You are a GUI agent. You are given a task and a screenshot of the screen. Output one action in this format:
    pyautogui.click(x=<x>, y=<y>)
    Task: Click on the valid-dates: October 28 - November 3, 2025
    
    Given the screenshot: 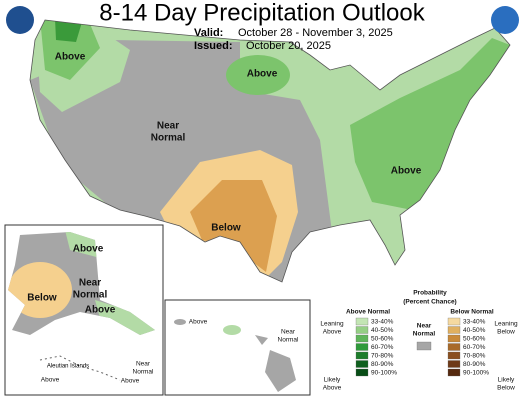 What is the action you would take?
    pyautogui.click(x=315, y=33)
    